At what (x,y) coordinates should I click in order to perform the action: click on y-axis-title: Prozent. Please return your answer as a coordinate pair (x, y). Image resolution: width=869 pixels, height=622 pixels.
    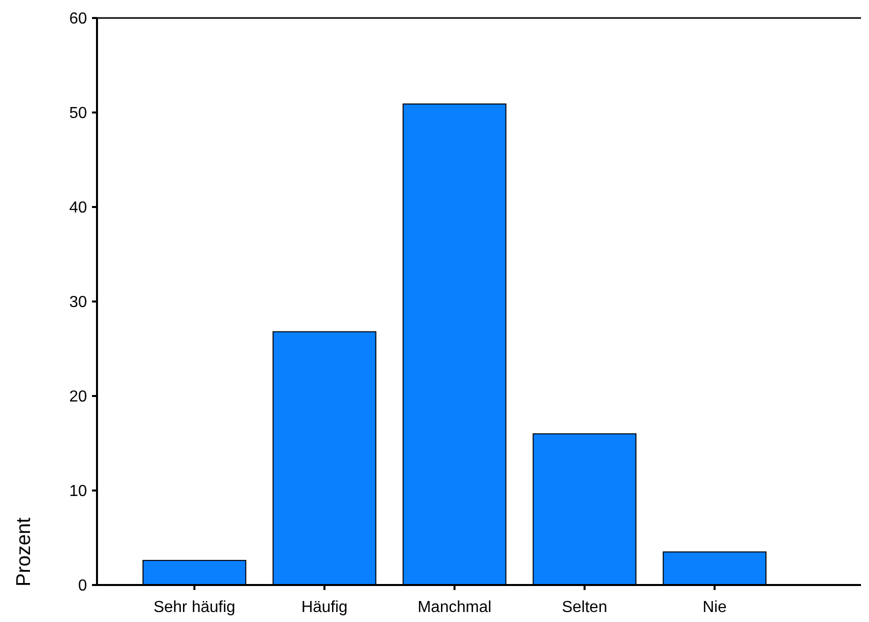
    Looking at the image, I should click on (24, 551).